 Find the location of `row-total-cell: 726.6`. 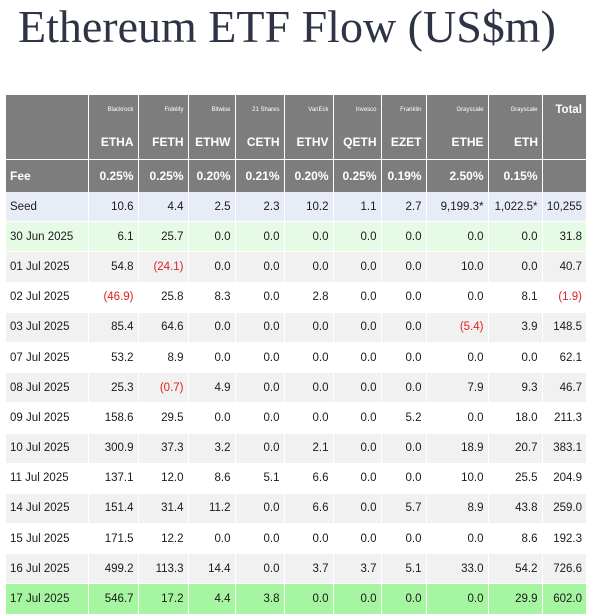

row-total-cell: 726.6 is located at coordinates (564, 569).